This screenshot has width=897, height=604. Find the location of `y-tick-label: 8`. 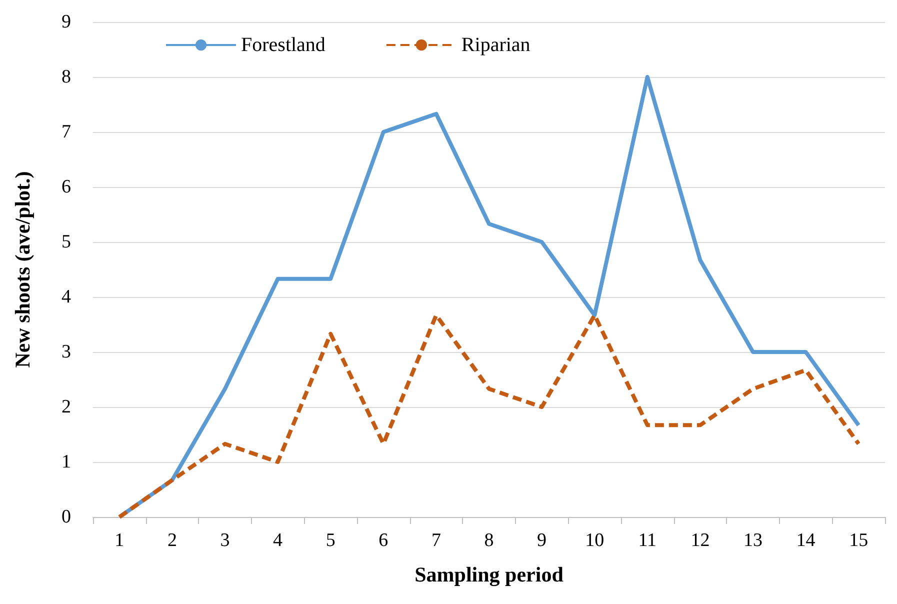

y-tick-label: 8 is located at coordinates (66, 77).